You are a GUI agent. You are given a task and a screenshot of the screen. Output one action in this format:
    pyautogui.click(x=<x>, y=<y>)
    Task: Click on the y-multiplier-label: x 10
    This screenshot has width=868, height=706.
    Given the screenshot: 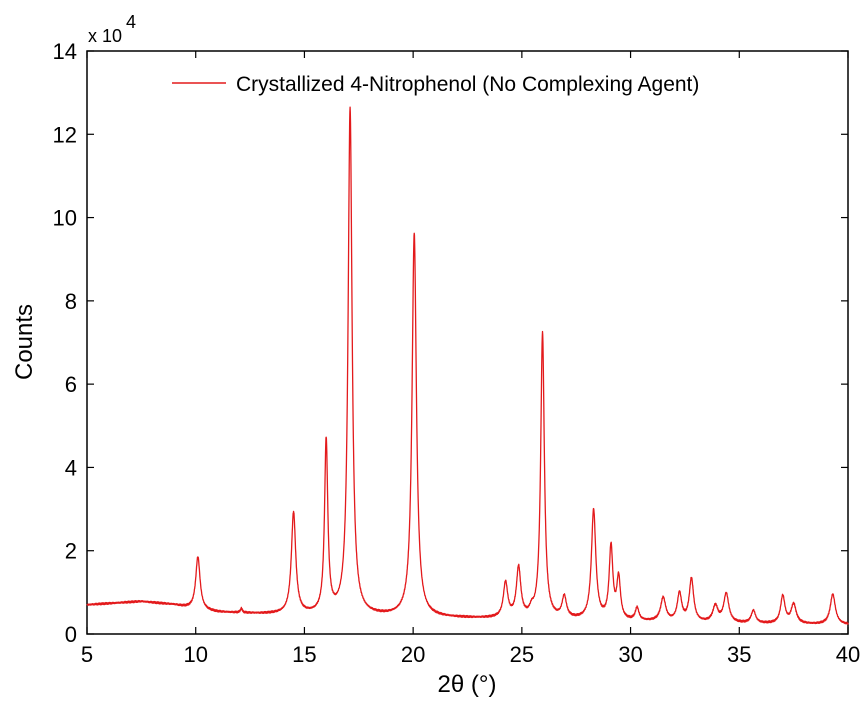 What is the action you would take?
    pyautogui.click(x=105, y=36)
    